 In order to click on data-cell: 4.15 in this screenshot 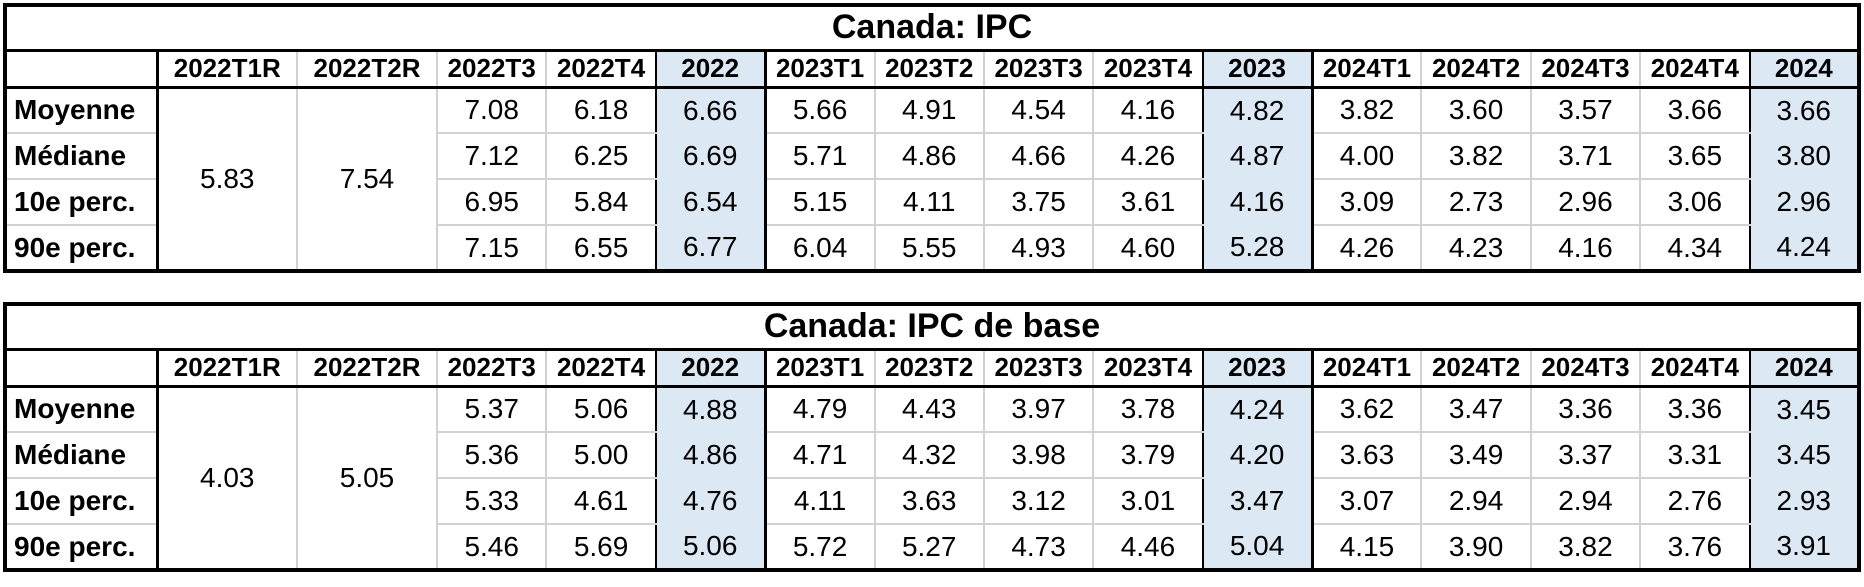, I will do `click(1367, 547)`.